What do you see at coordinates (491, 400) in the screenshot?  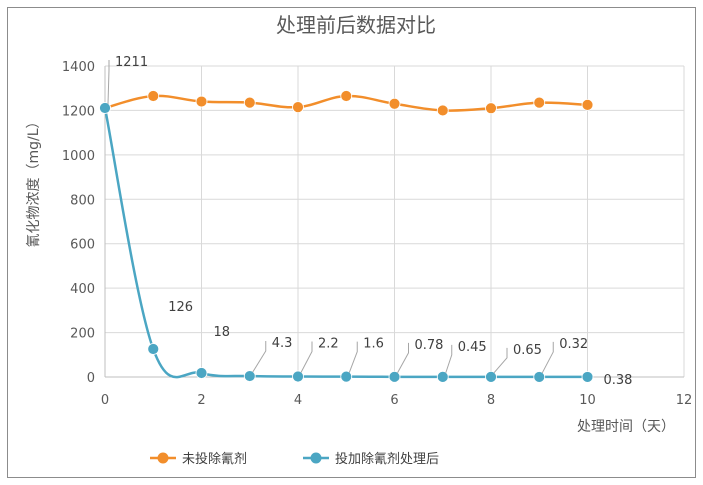 I see `x-tick-label: 8` at bounding box center [491, 400].